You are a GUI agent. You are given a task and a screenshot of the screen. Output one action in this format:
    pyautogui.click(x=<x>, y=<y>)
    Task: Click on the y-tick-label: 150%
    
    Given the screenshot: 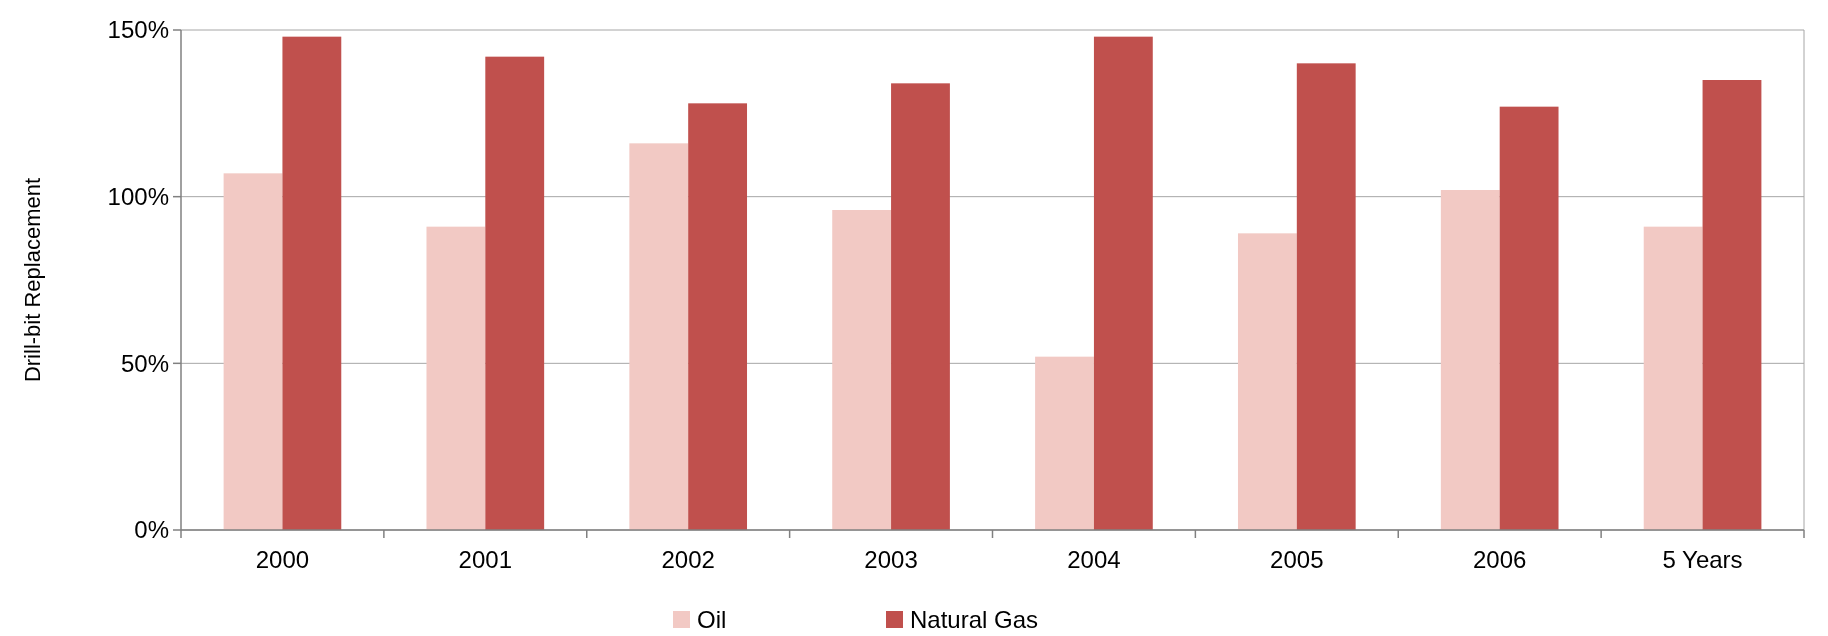 What is the action you would take?
    pyautogui.click(x=138, y=30)
    